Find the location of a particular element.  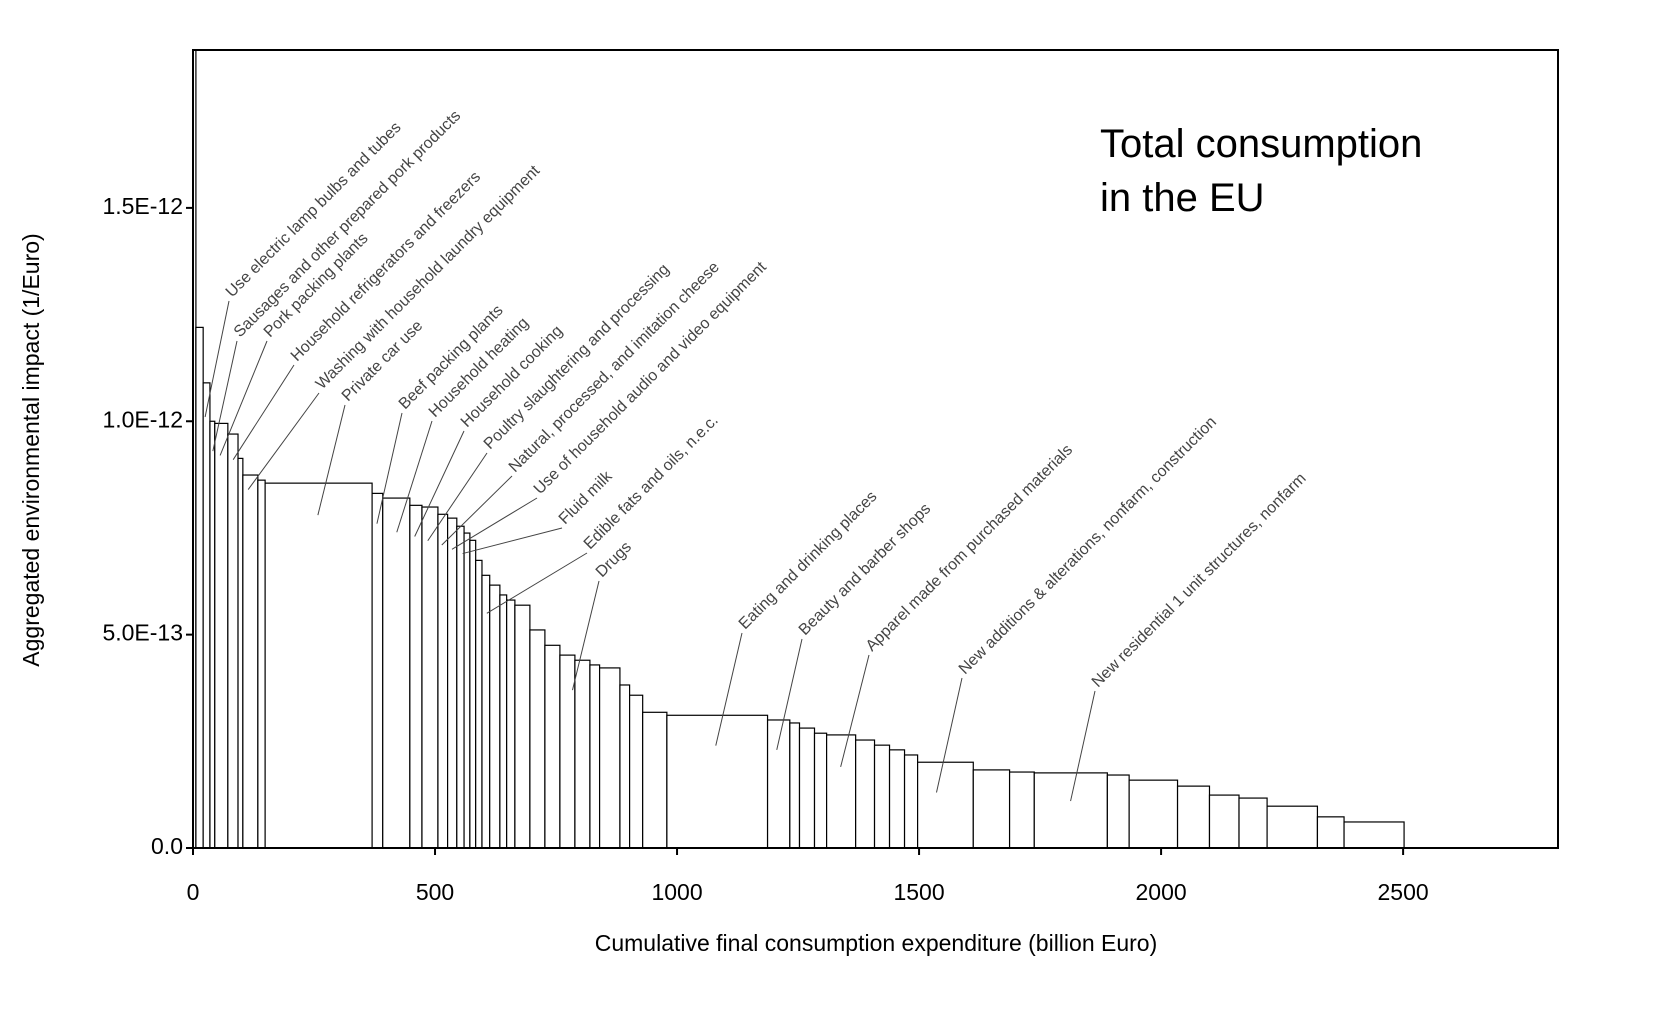

x-tick-label: 0 is located at coordinates (193, 892).